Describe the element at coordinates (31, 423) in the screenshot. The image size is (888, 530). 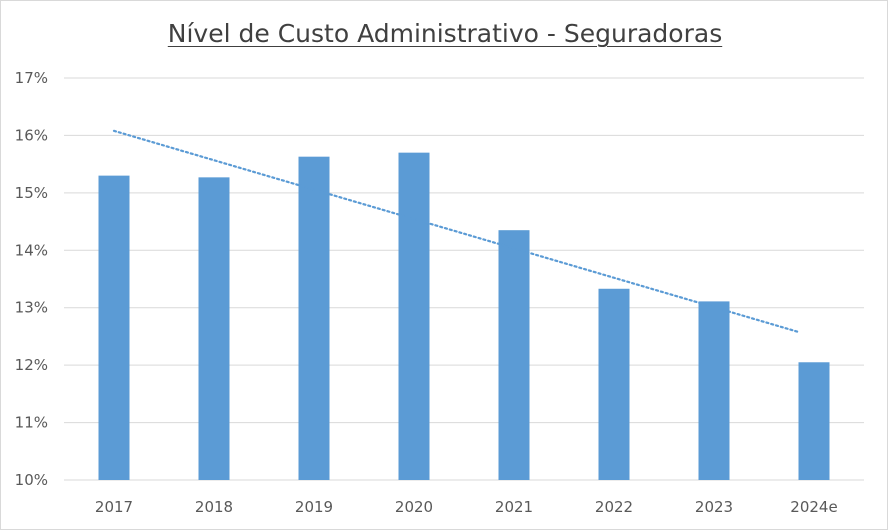
I see `y-tick-label: 11%` at that location.